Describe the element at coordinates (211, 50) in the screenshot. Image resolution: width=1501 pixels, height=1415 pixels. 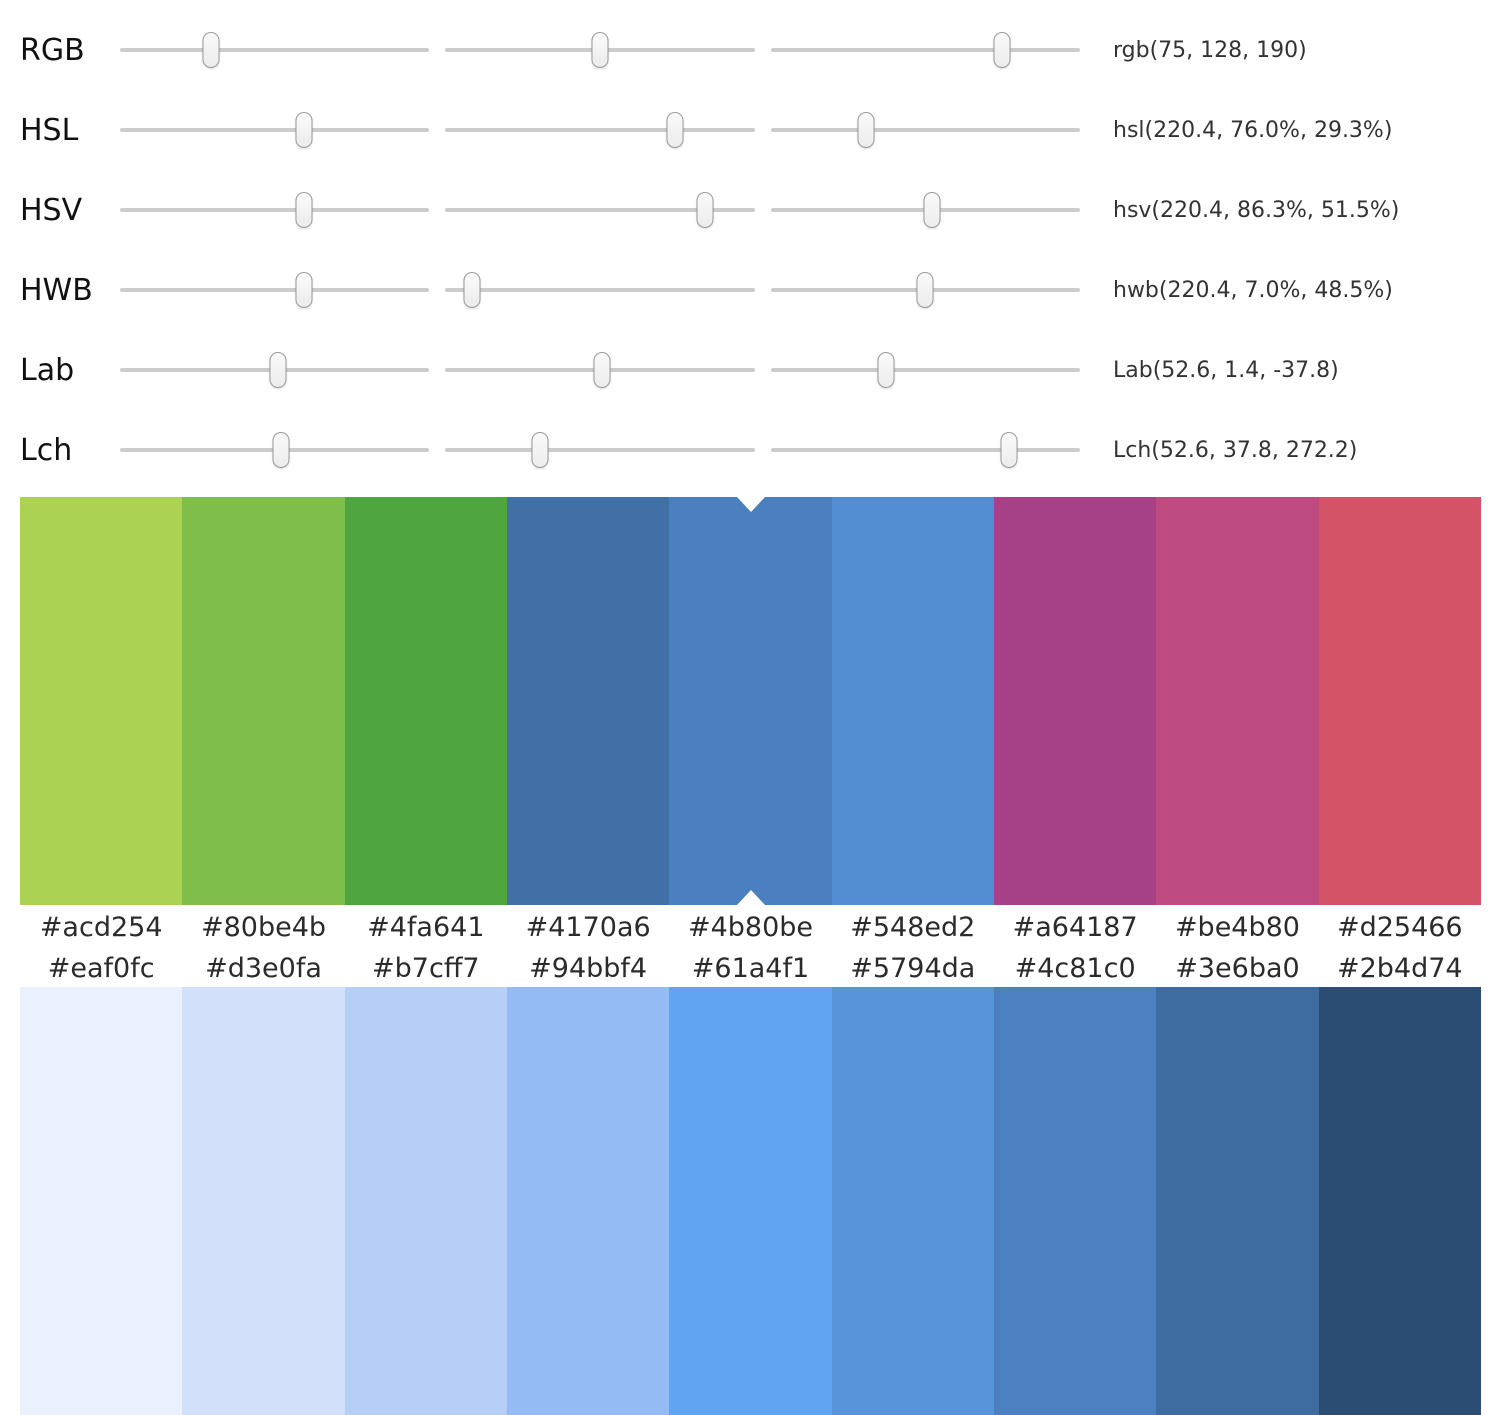
I see `rgb-red-slider-handle` at that location.